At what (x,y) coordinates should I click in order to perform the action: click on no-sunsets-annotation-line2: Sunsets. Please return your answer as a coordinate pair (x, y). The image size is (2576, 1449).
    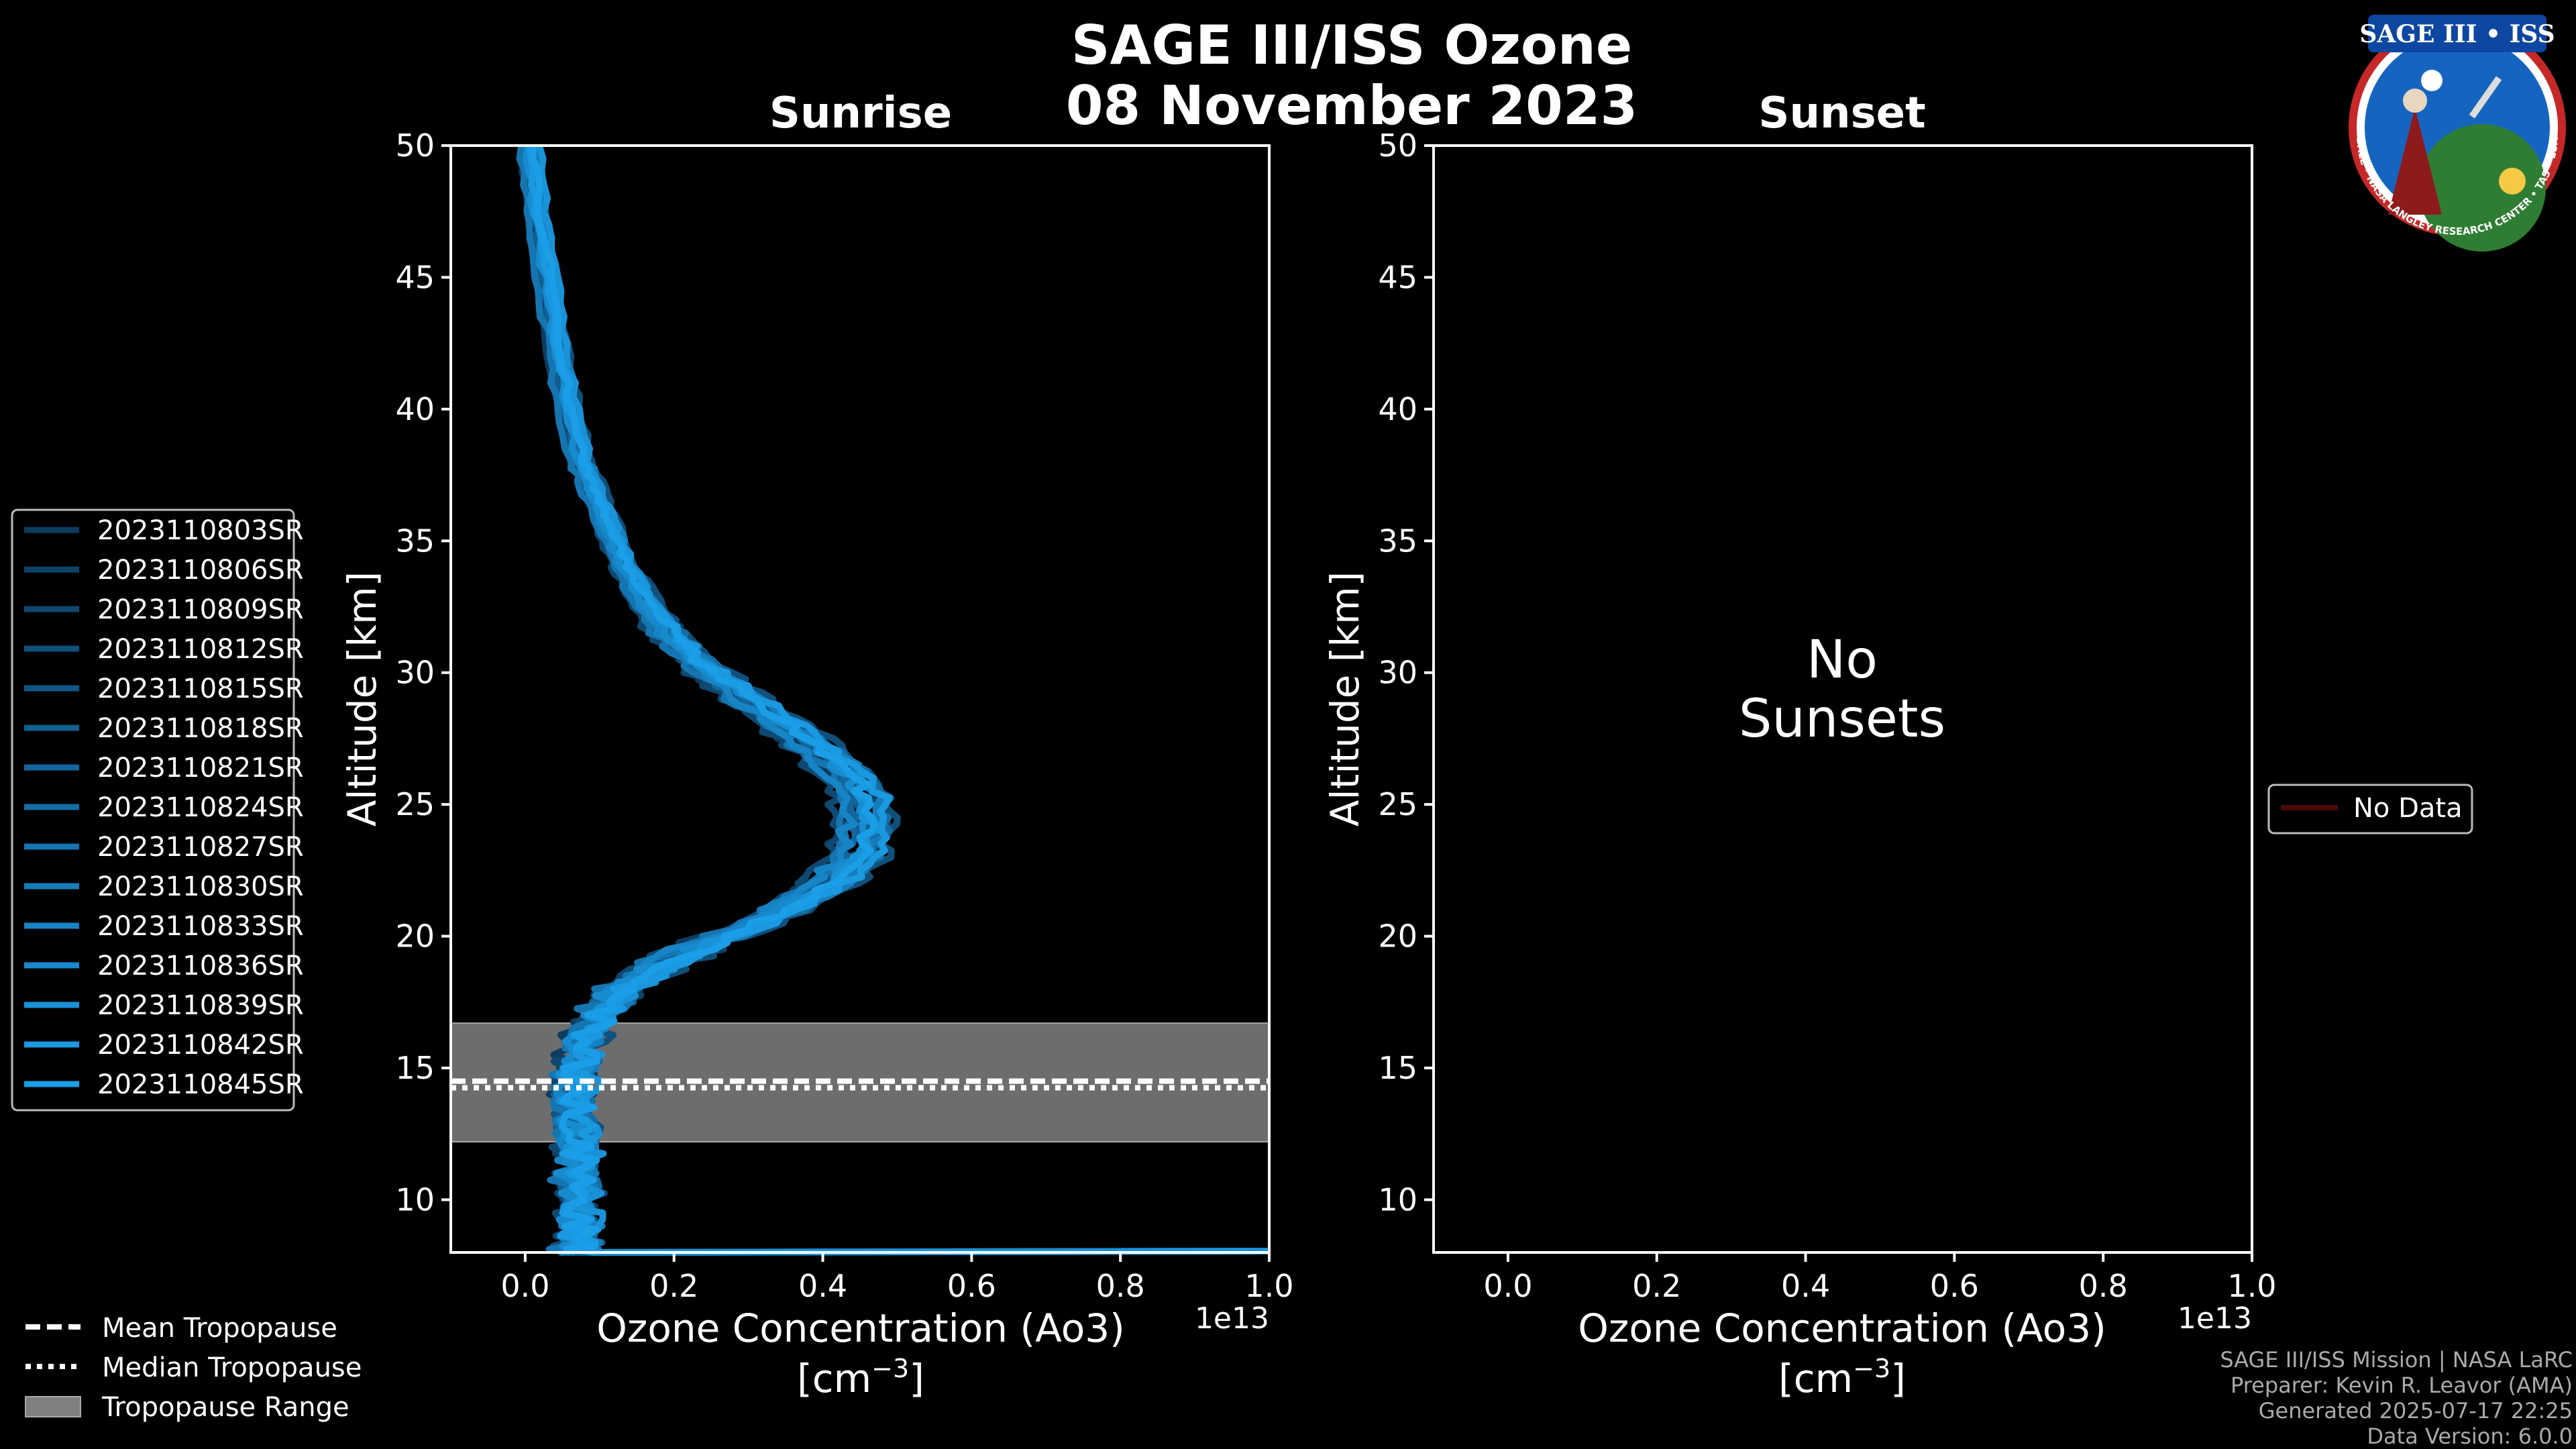
    Looking at the image, I should click on (1842, 719).